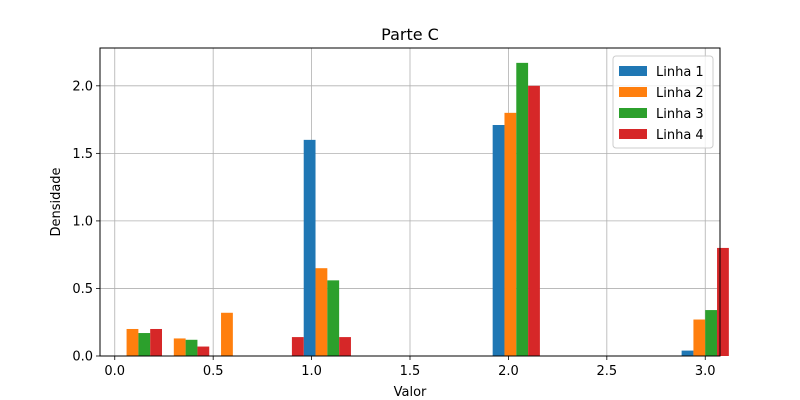 This screenshot has height=400, width=800. I want to click on x-tick-label: 2.5, so click(606, 371).